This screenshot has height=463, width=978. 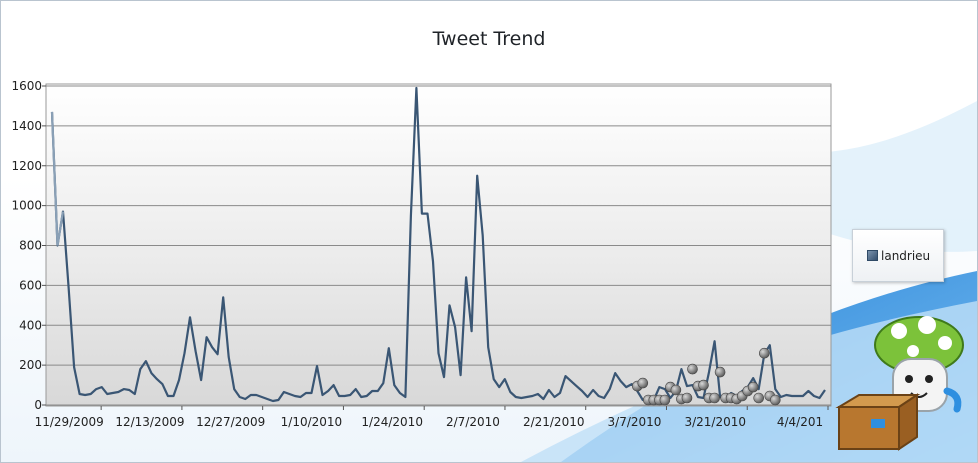 What do you see at coordinates (26, 126) in the screenshot?
I see `y-tick-label: 1400` at bounding box center [26, 126].